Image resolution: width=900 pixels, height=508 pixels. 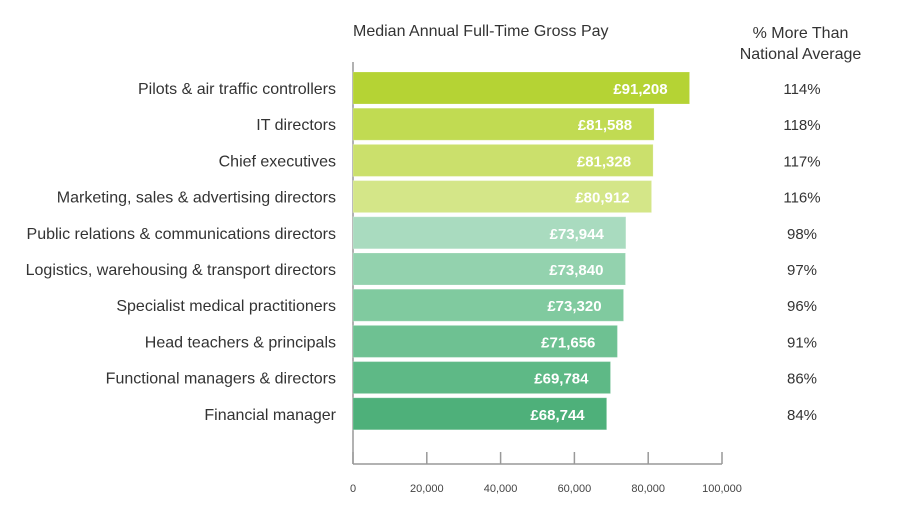 What do you see at coordinates (574, 306) in the screenshot?
I see `bar-value-label: £73,320` at bounding box center [574, 306].